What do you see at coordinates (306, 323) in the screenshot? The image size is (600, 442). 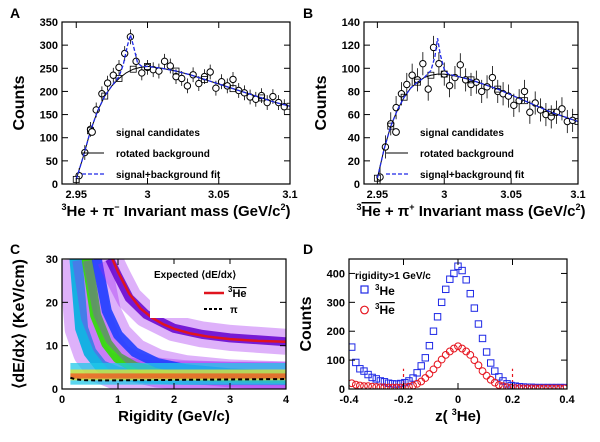 I see `y-axis-label: Counts` at bounding box center [306, 323].